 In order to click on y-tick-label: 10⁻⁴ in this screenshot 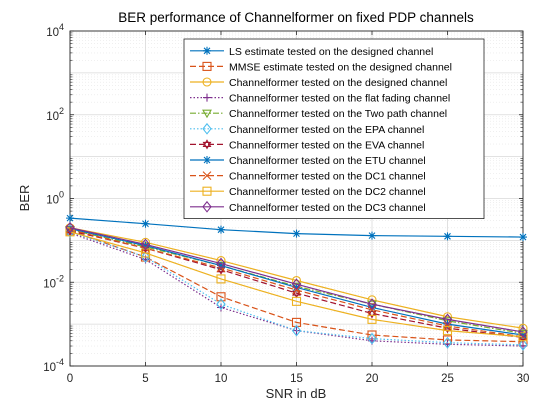, I will do `click(53, 365)`.